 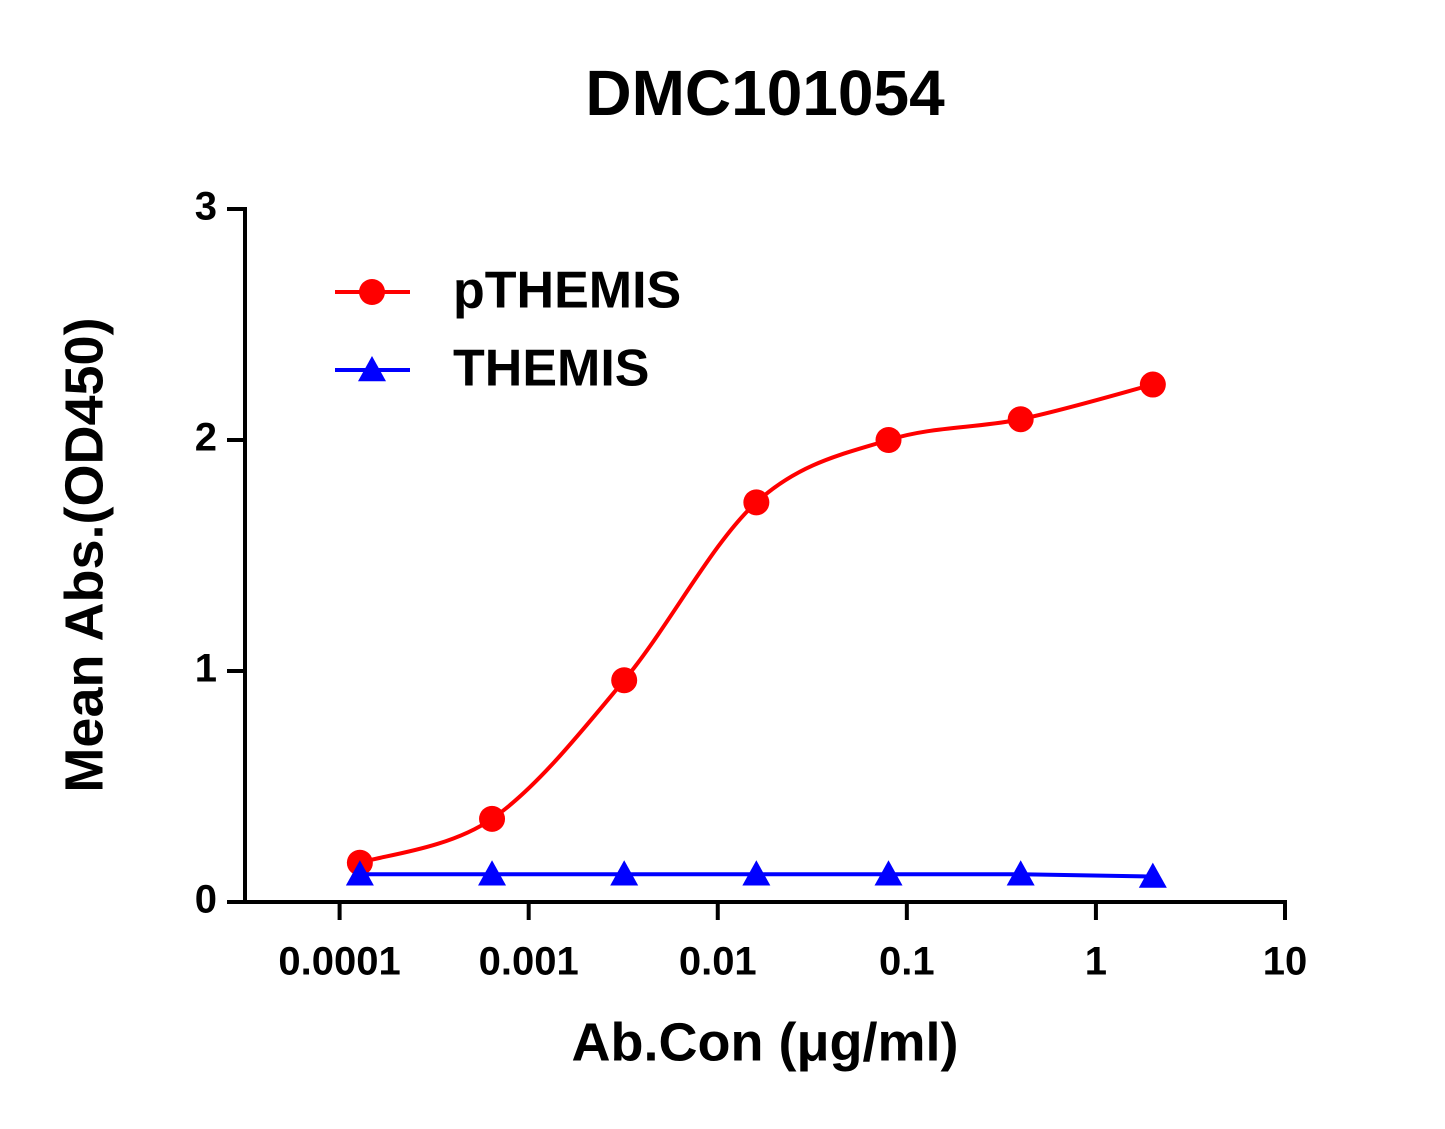 I want to click on y-axis-label: Mean Abs.(OD450), so click(x=84, y=554).